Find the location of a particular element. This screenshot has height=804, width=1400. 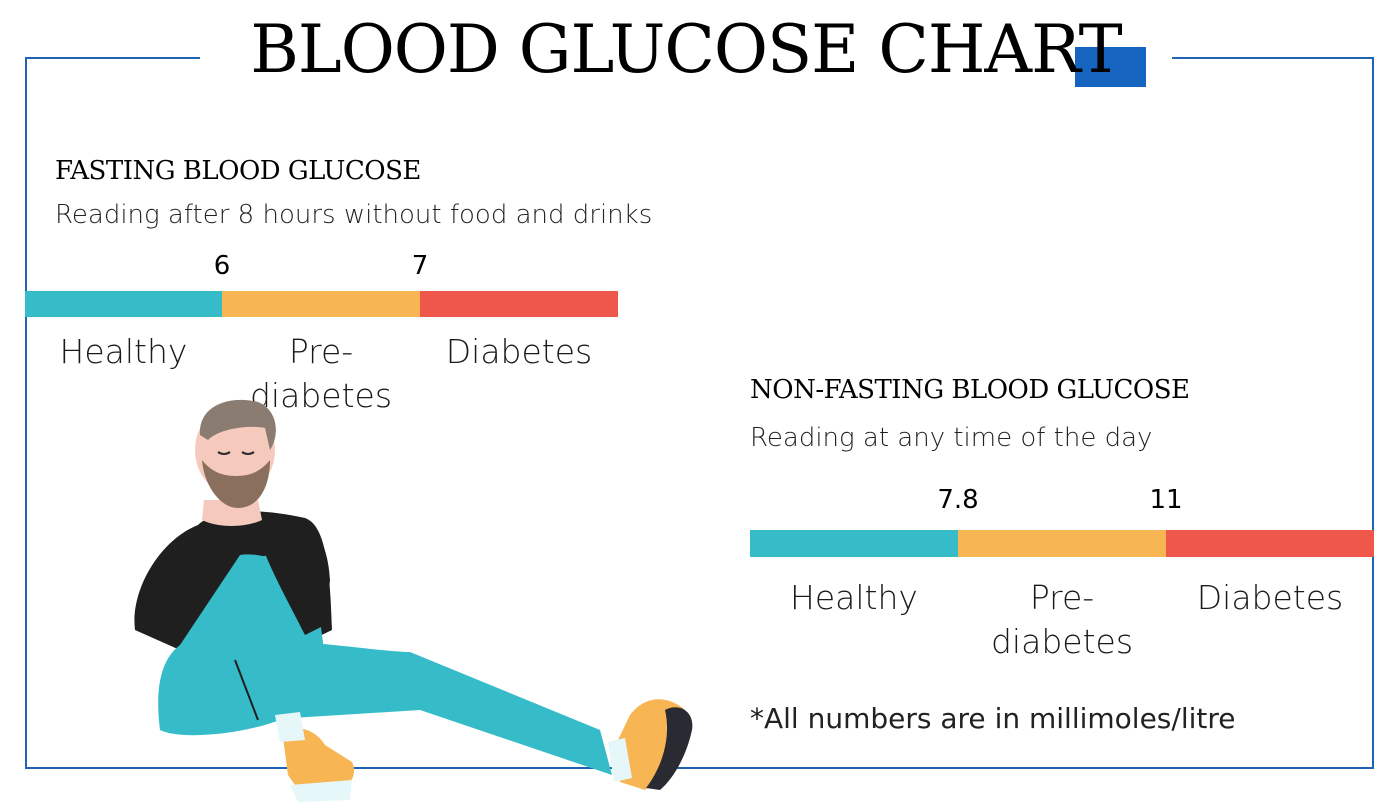

fasting-prediabetes-segment is located at coordinates (321, 304).